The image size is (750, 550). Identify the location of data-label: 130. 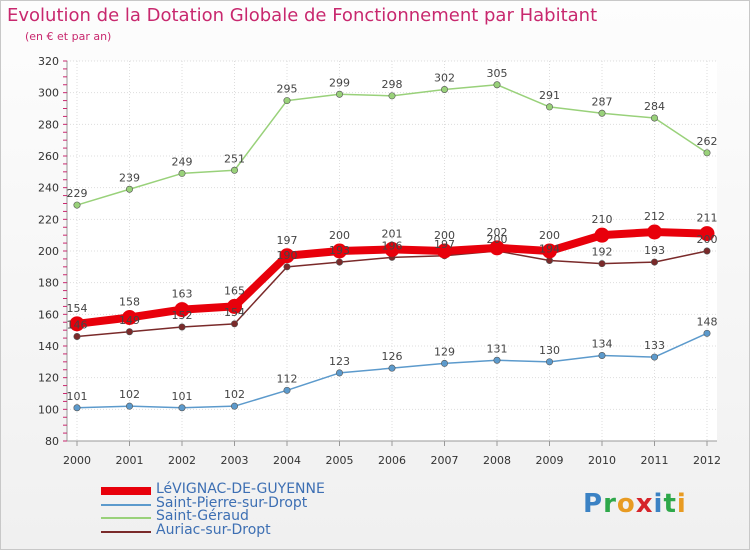
(549, 350).